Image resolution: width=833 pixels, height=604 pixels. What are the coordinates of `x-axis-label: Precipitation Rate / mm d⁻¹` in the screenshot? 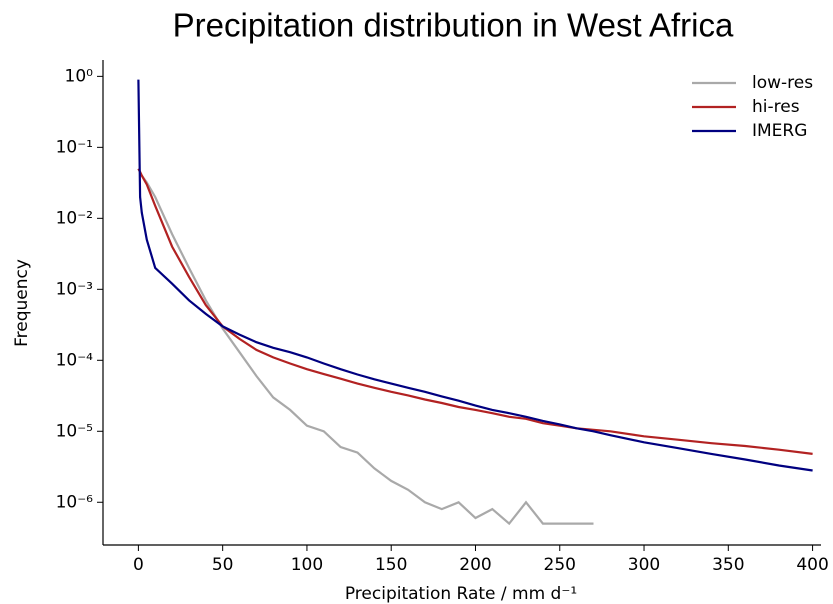 It's located at (461, 594).